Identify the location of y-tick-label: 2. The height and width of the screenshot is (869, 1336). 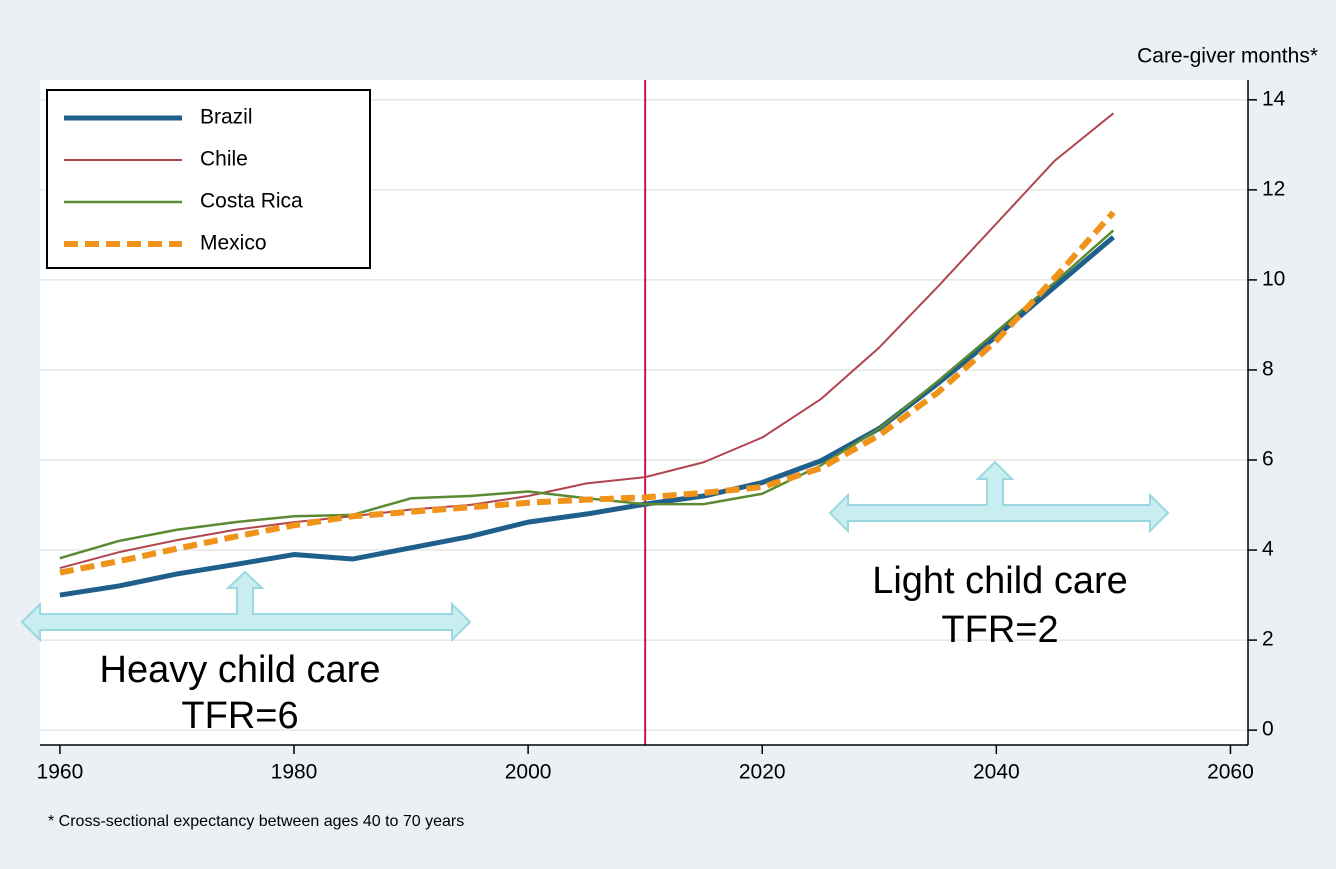
(1268, 639).